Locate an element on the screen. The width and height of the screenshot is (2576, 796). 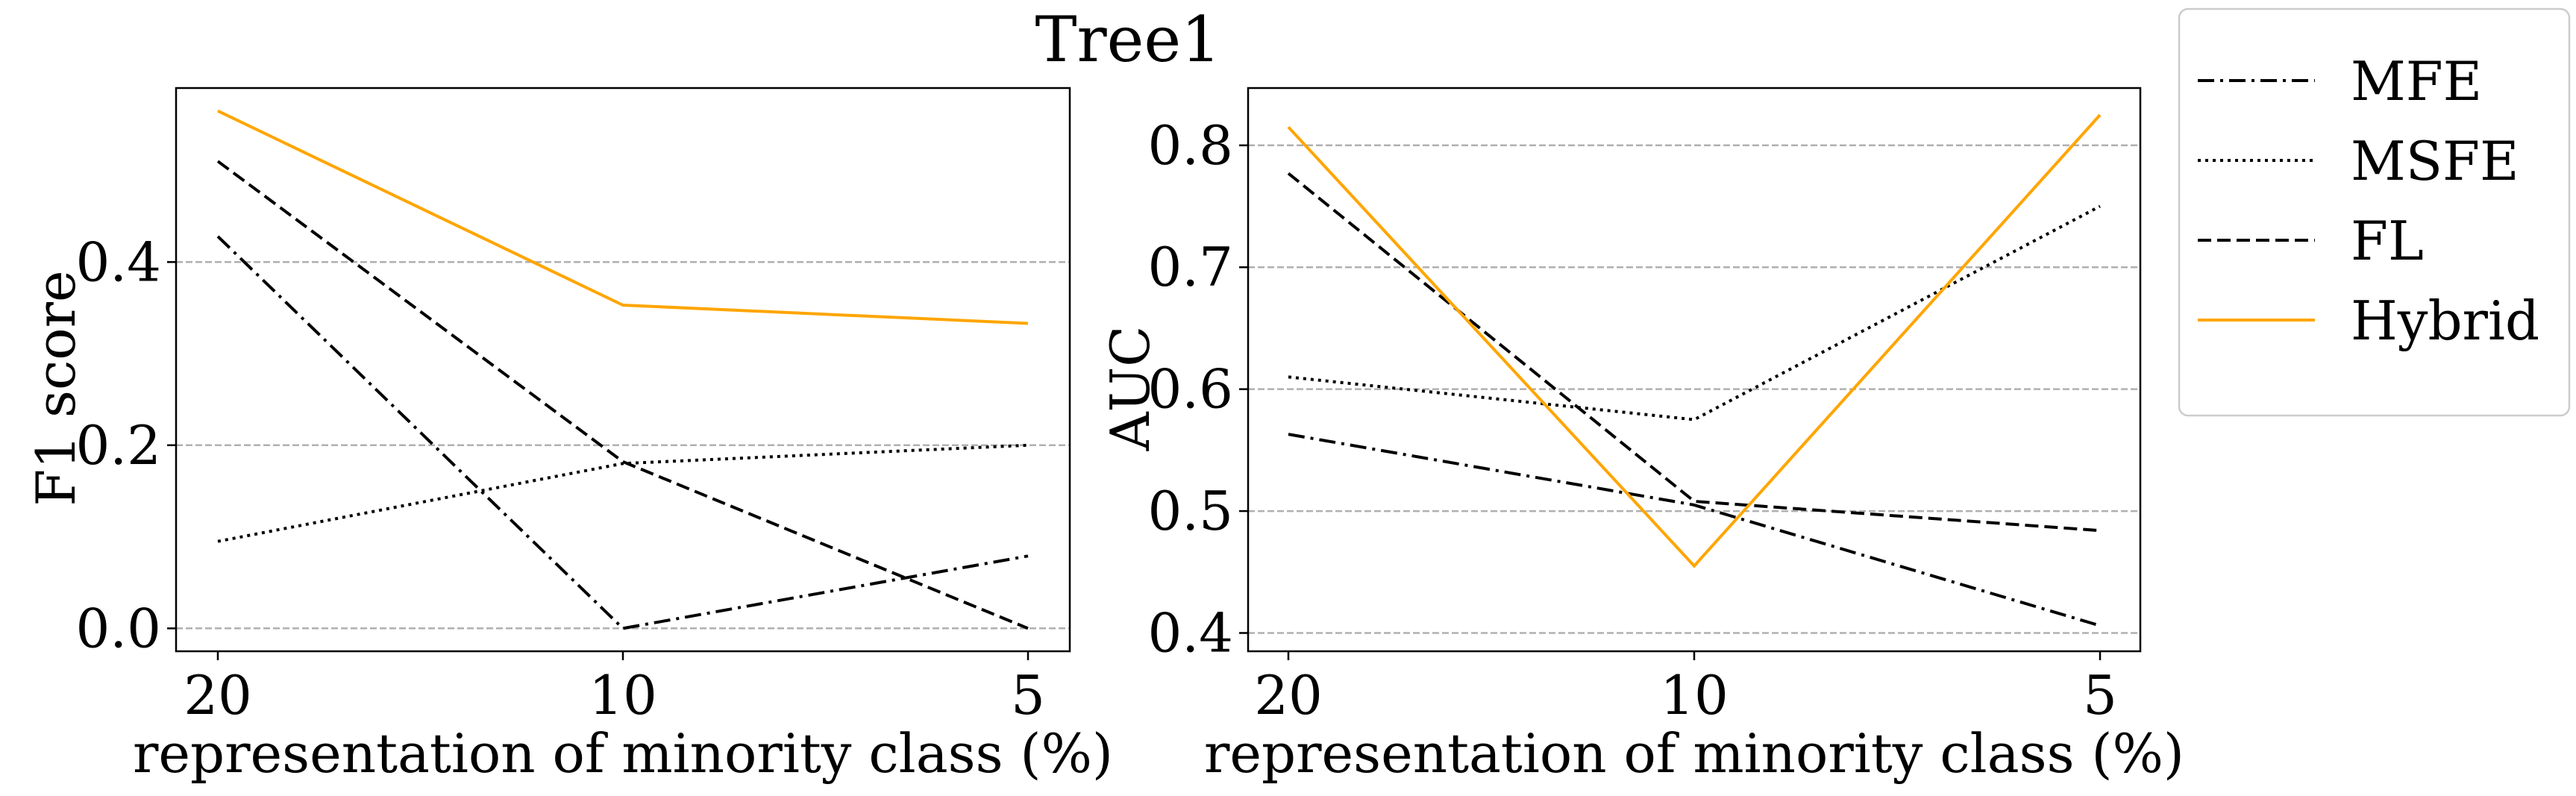
y-tick-label: 0.5 is located at coordinates (1190, 511).